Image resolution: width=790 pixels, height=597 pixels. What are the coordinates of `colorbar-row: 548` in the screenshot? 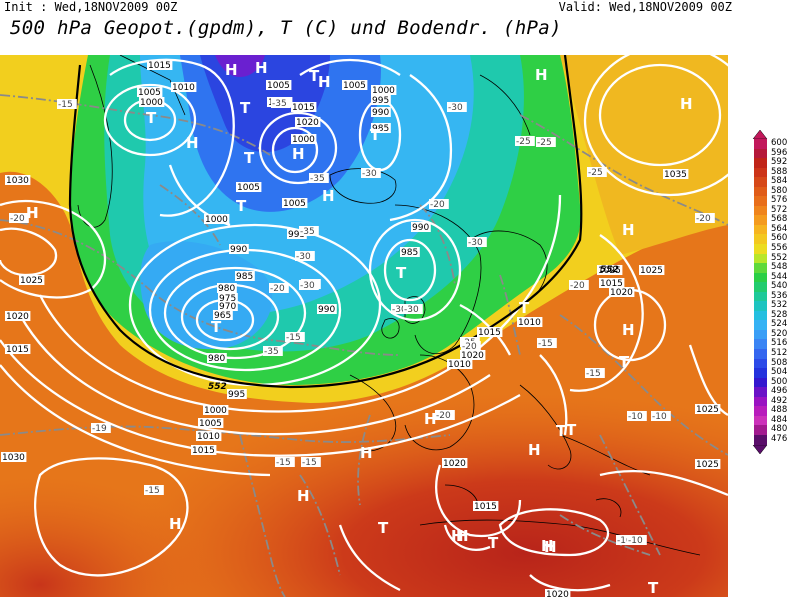 It's located at (770, 267).